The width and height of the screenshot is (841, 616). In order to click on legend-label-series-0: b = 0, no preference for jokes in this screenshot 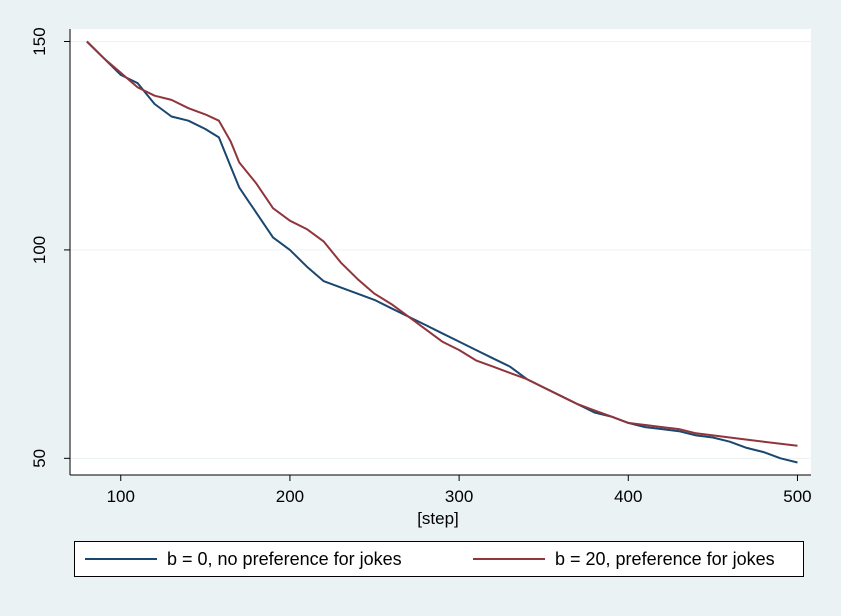, I will do `click(284, 558)`.